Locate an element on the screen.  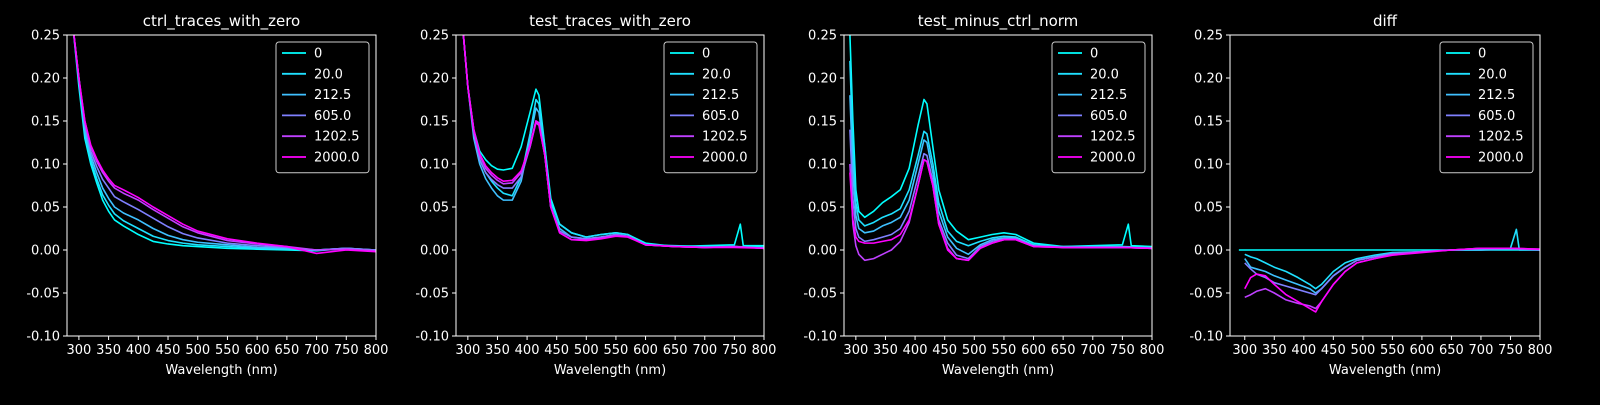
series-line-605.0 is located at coordinates (1000, 194).